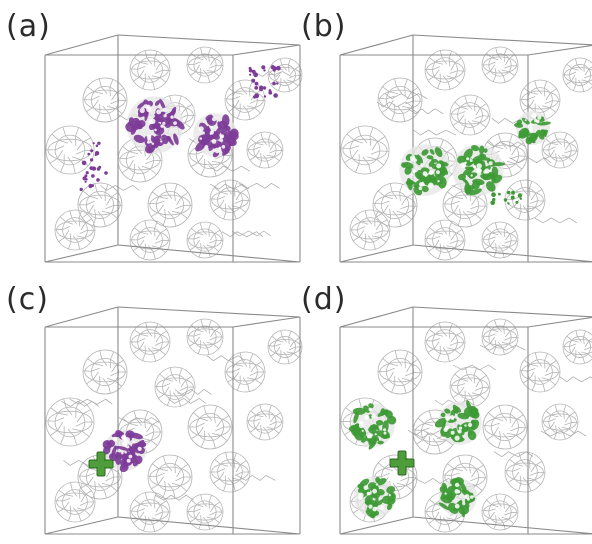  I want to click on panel-label-b: (b), so click(324, 26).